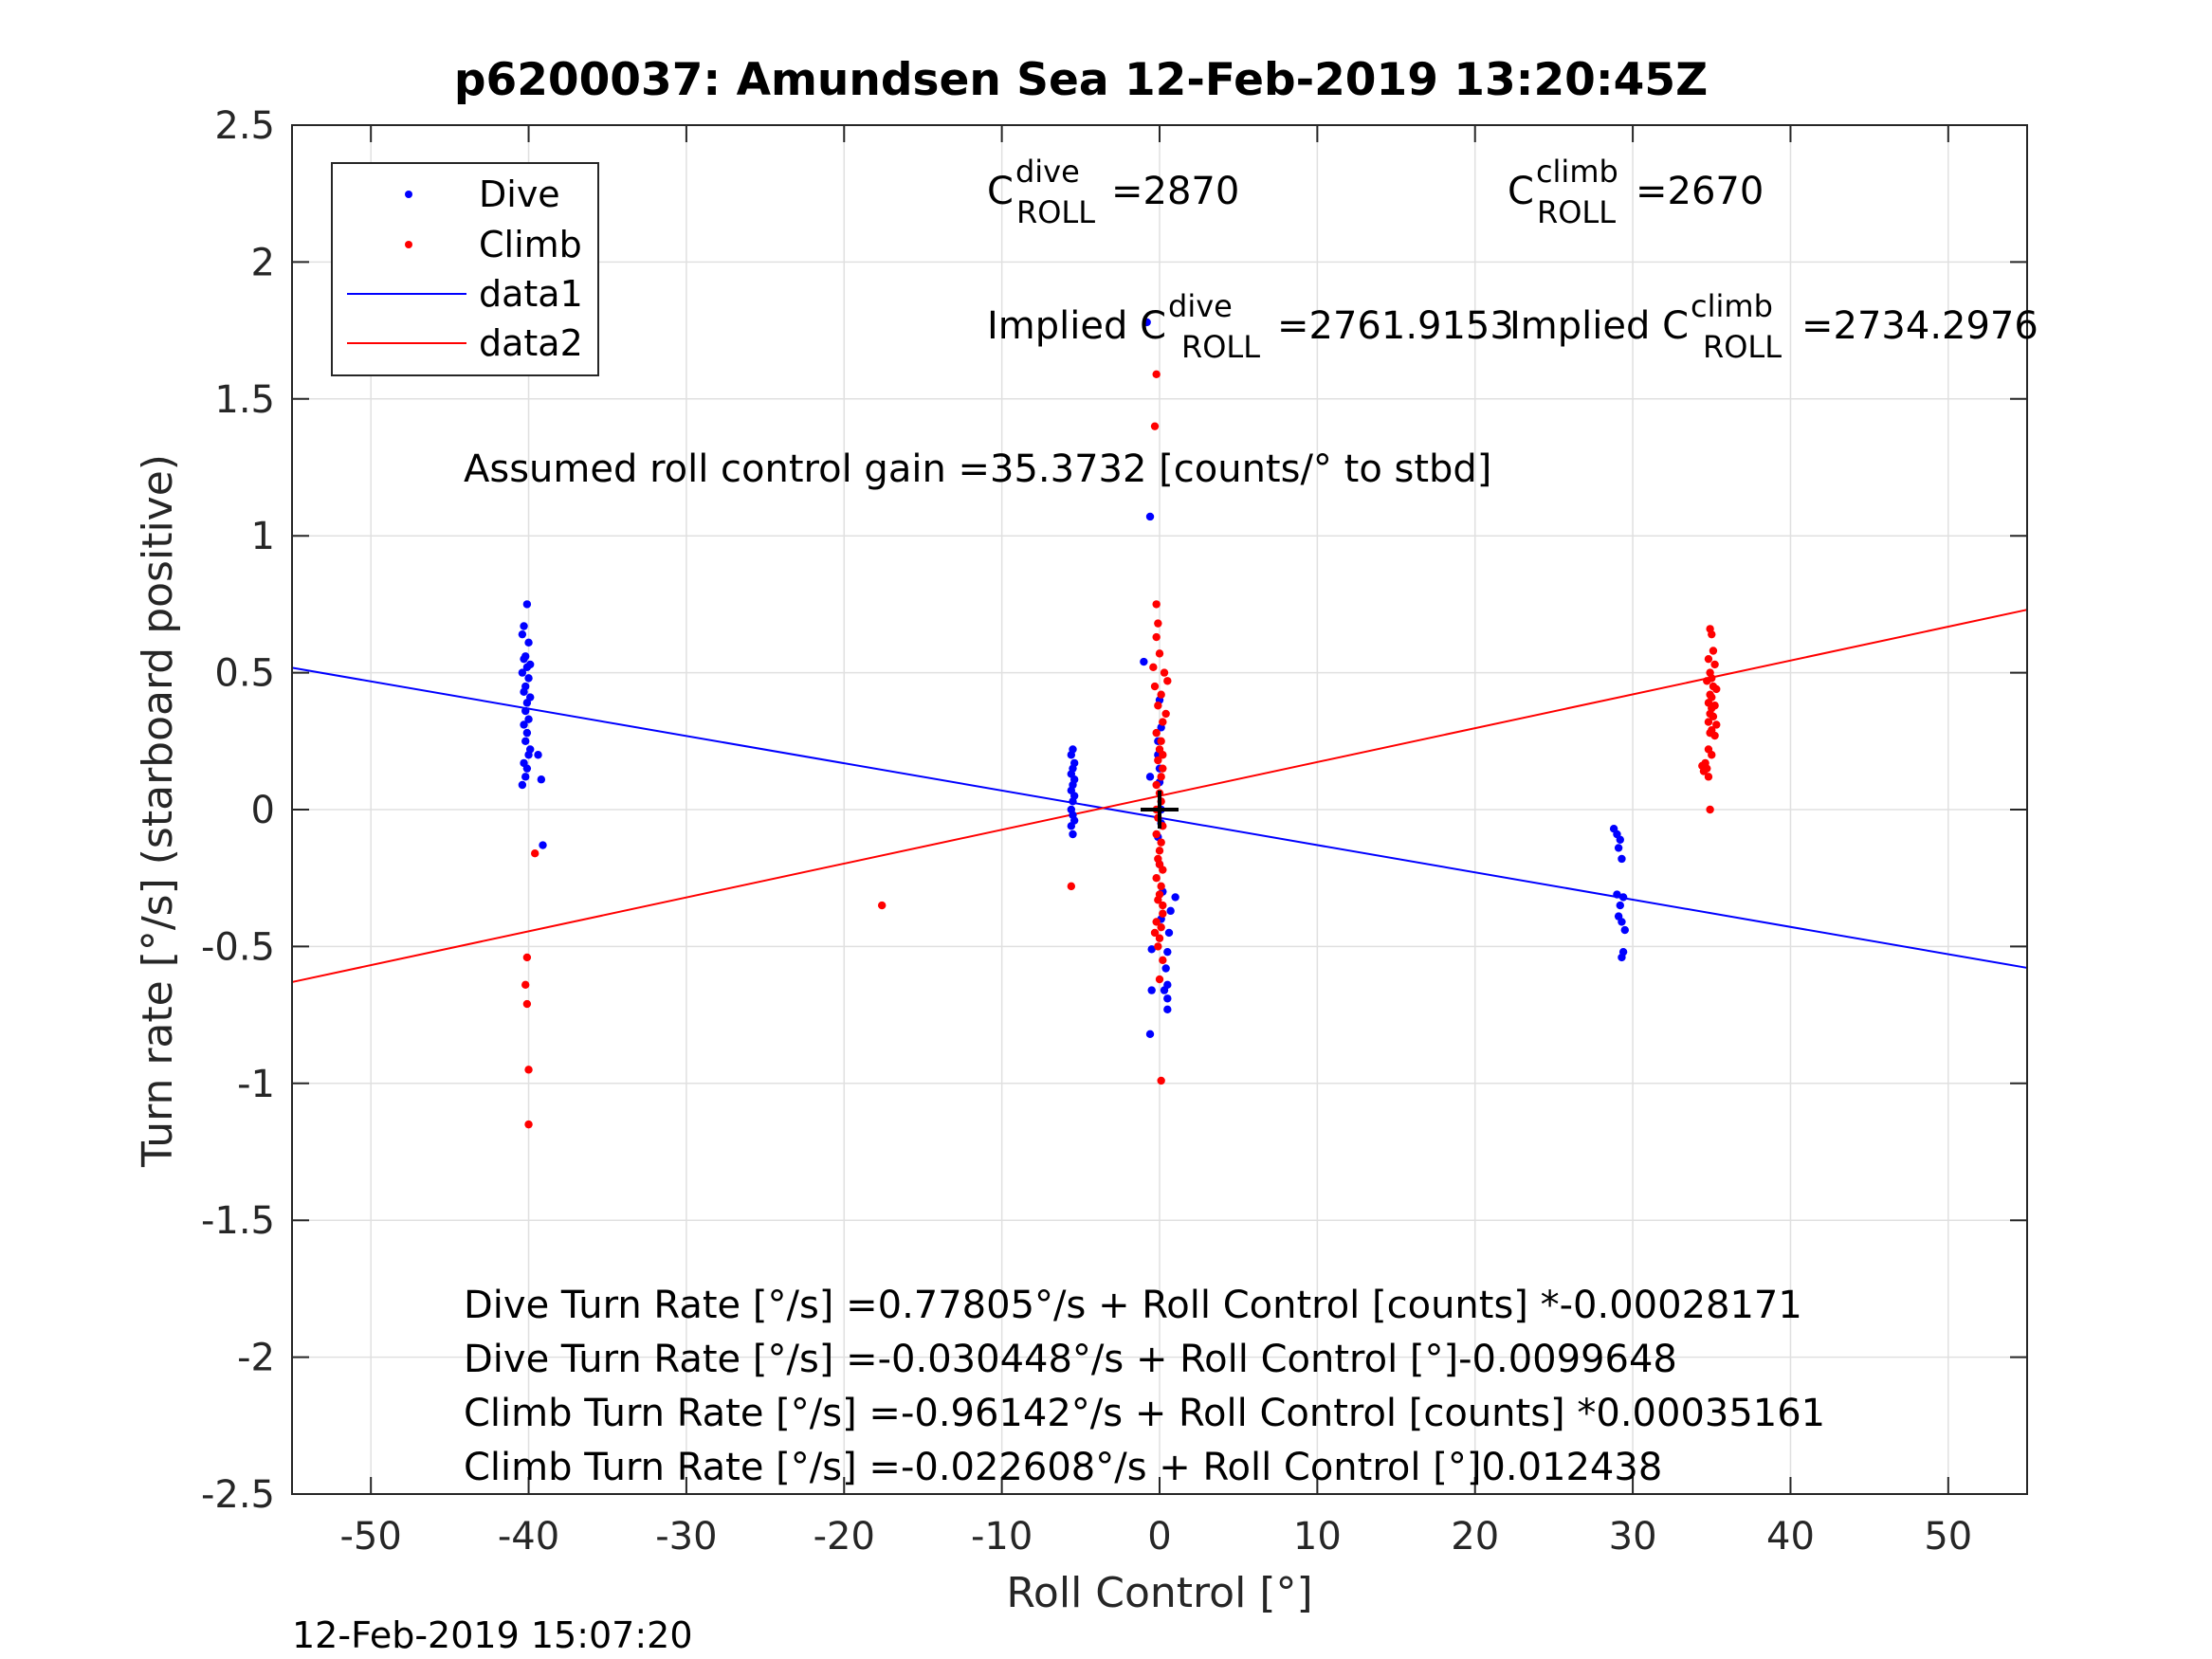  What do you see at coordinates (686, 1537) in the screenshot?
I see `x-tick-label: -30` at bounding box center [686, 1537].